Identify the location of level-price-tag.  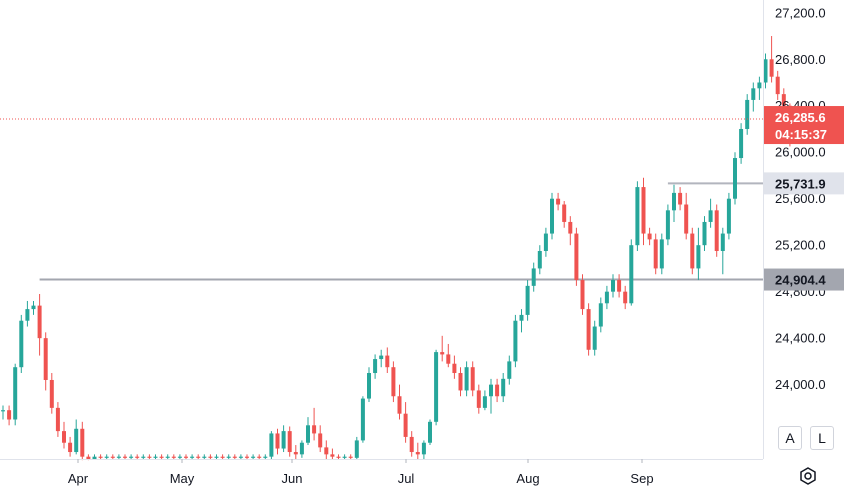
(804, 279).